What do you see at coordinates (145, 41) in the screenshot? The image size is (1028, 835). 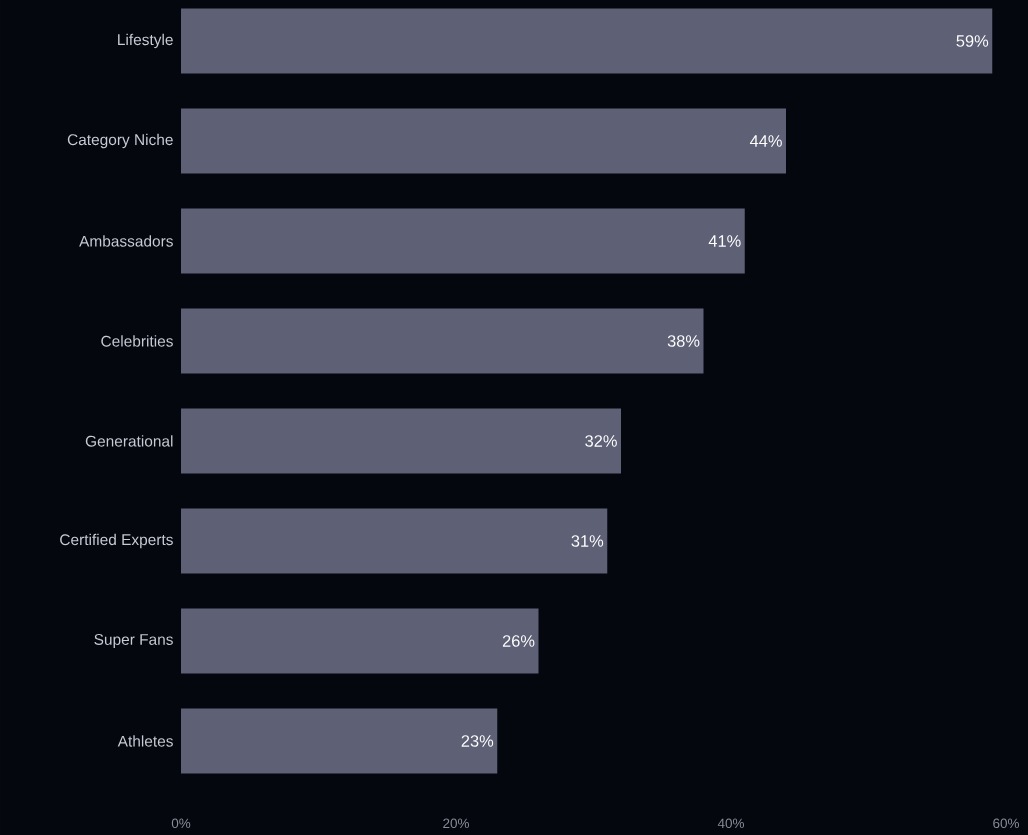 I see `y-tick-label: Lifestyle` at bounding box center [145, 41].